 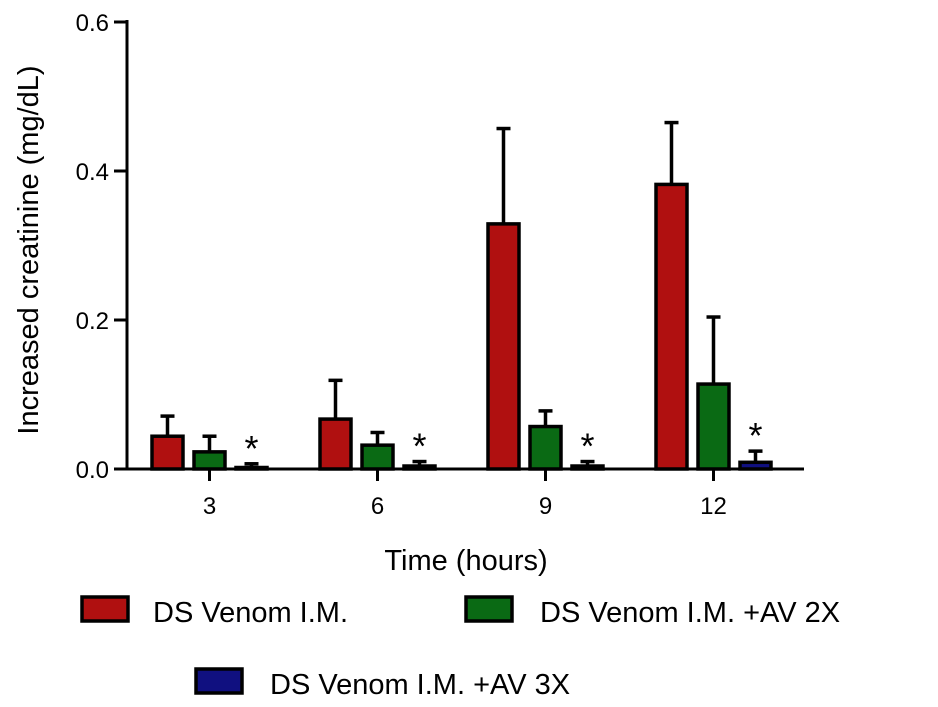 I want to click on significance-star-6: *, so click(x=419, y=446).